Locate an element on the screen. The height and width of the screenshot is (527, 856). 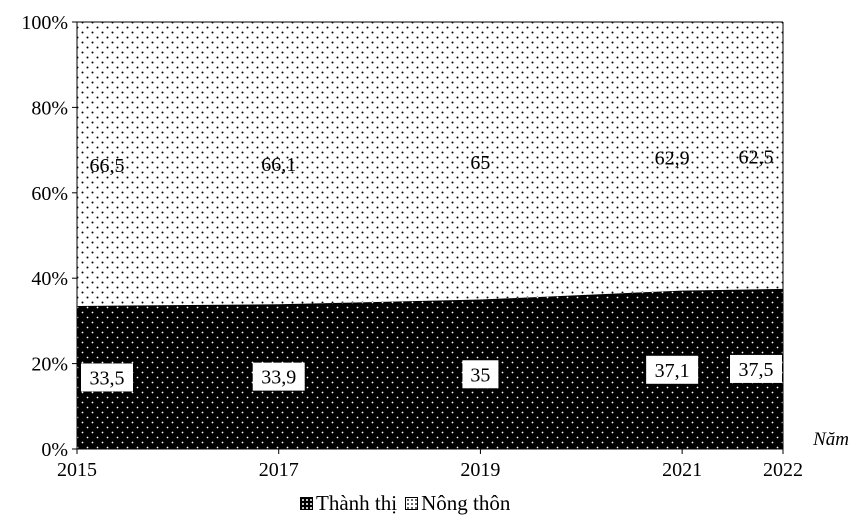
legend-label-urban: Thành thị is located at coordinates (357, 502).